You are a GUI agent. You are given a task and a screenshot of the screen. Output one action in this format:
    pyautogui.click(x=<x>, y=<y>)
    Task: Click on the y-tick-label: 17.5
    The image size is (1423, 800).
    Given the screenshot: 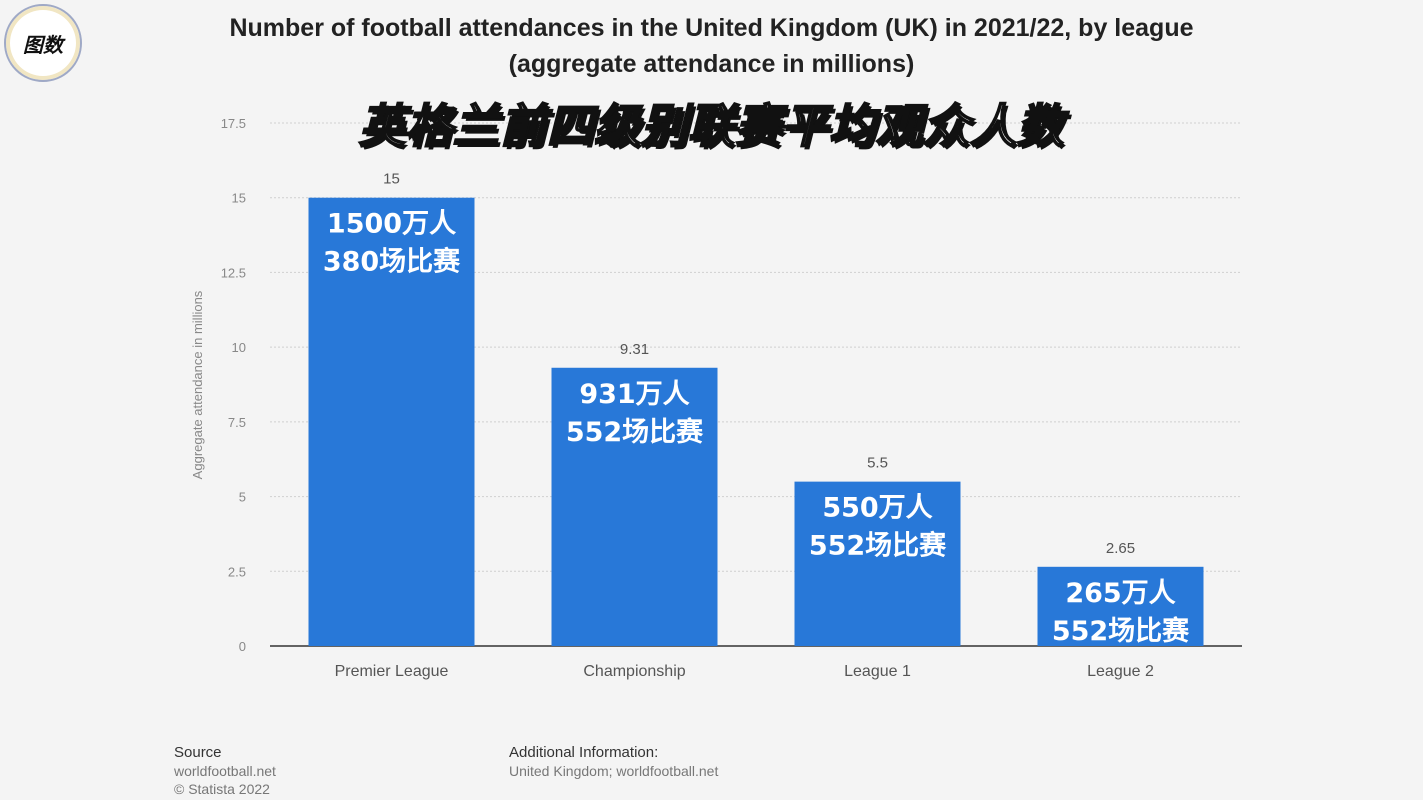 What is the action you would take?
    pyautogui.click(x=233, y=123)
    